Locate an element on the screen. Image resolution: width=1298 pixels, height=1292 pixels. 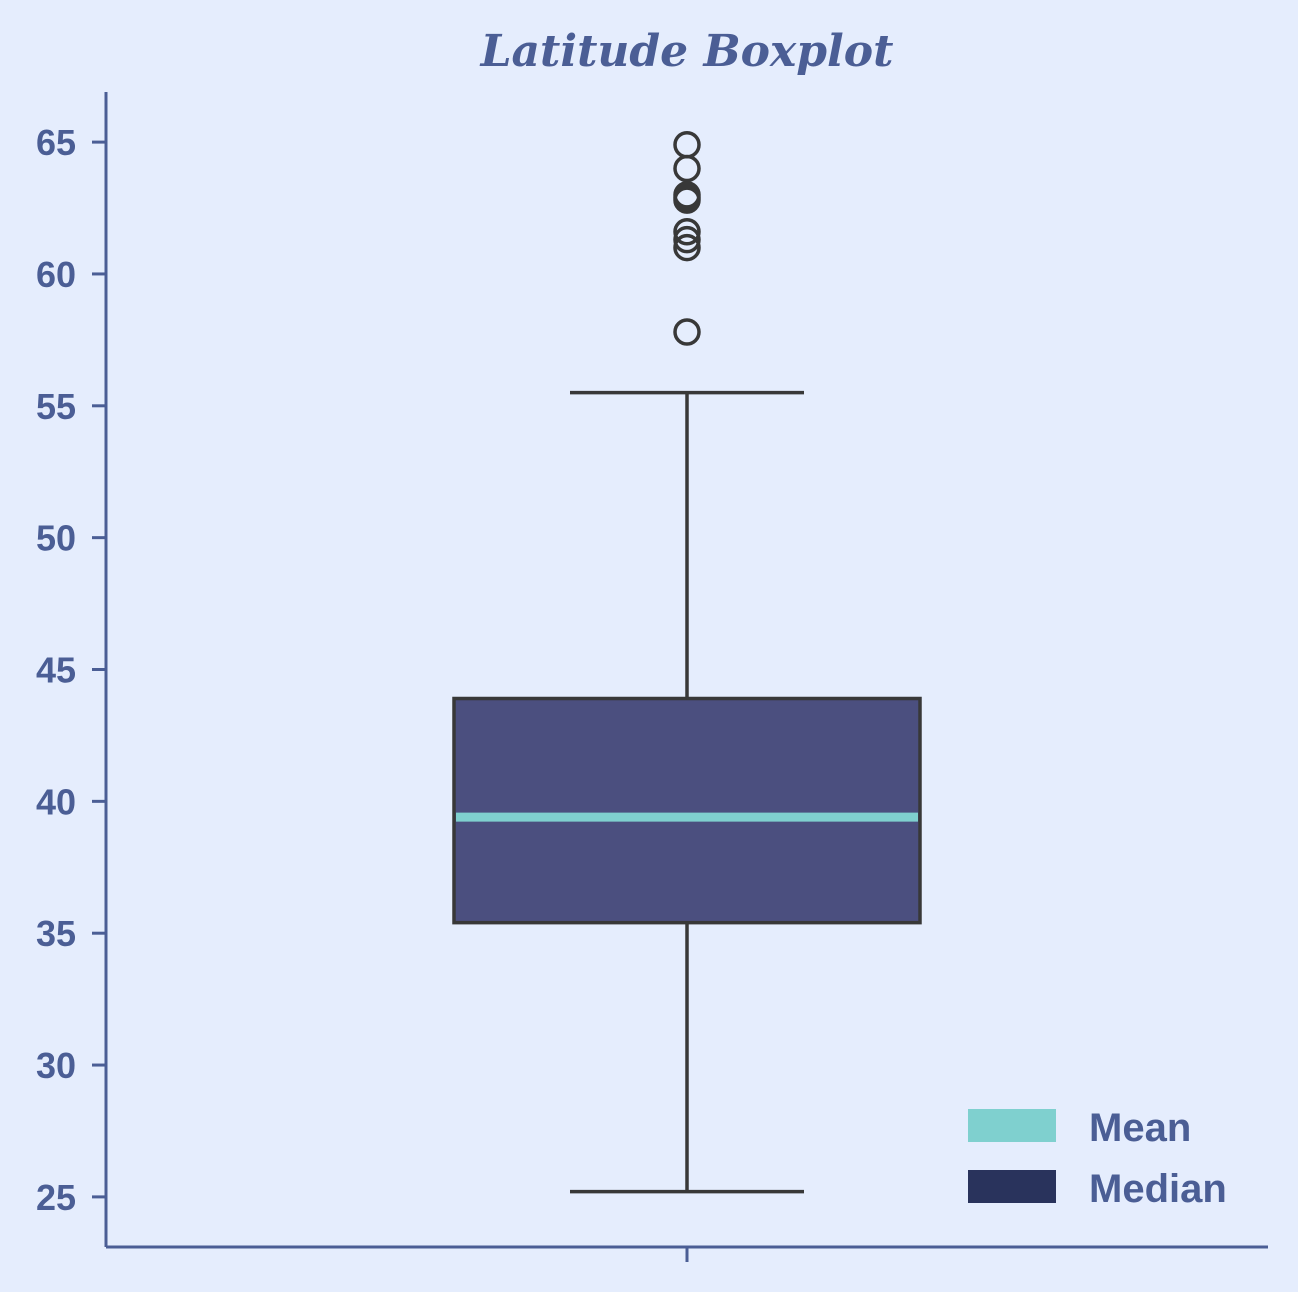
legend-swatch-mean is located at coordinates (1012, 1125).